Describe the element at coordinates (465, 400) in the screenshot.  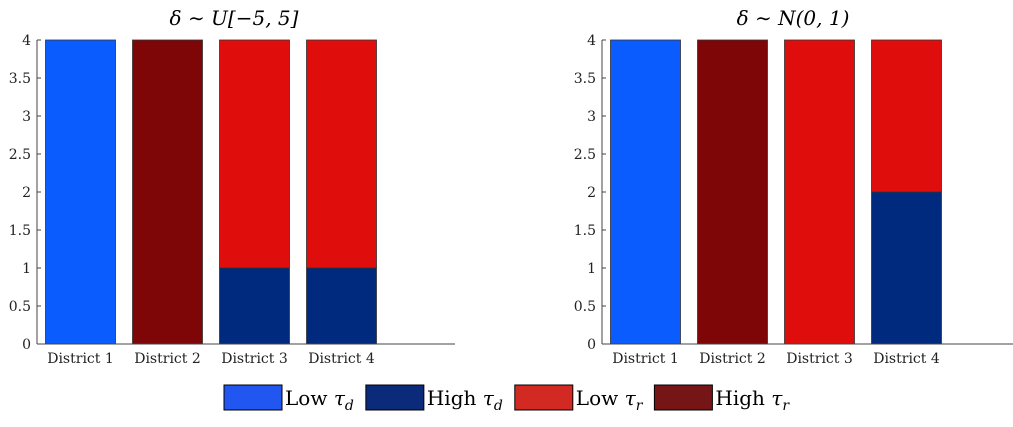
I see `legend-label: High τd` at that location.